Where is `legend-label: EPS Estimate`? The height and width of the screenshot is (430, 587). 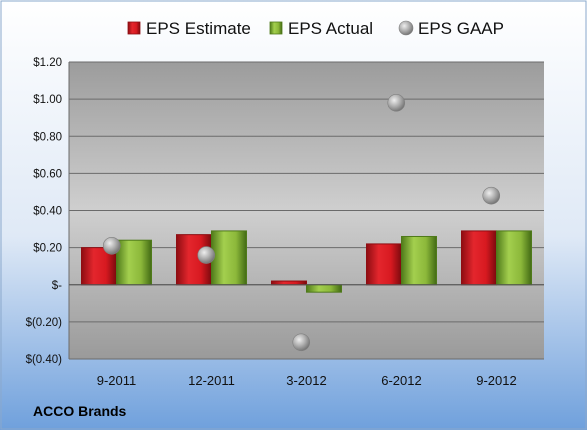
legend-label: EPS Estimate is located at coordinates (198, 28).